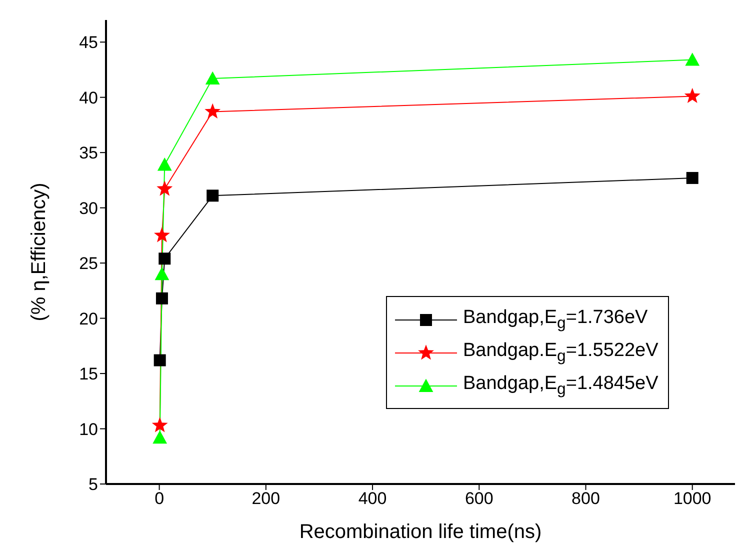 This screenshot has height=552, width=739. What do you see at coordinates (88, 42) in the screenshot?
I see `y-tick-label: 45` at bounding box center [88, 42].